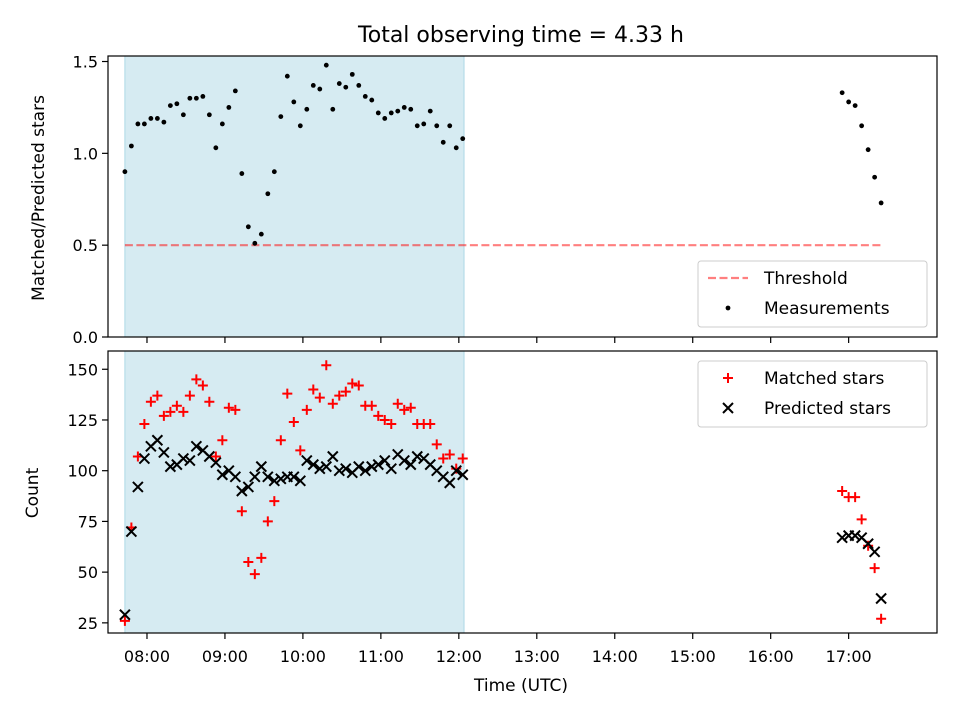  Describe the element at coordinates (615, 656) in the screenshot. I see `x-tick-label: 14:00` at that location.